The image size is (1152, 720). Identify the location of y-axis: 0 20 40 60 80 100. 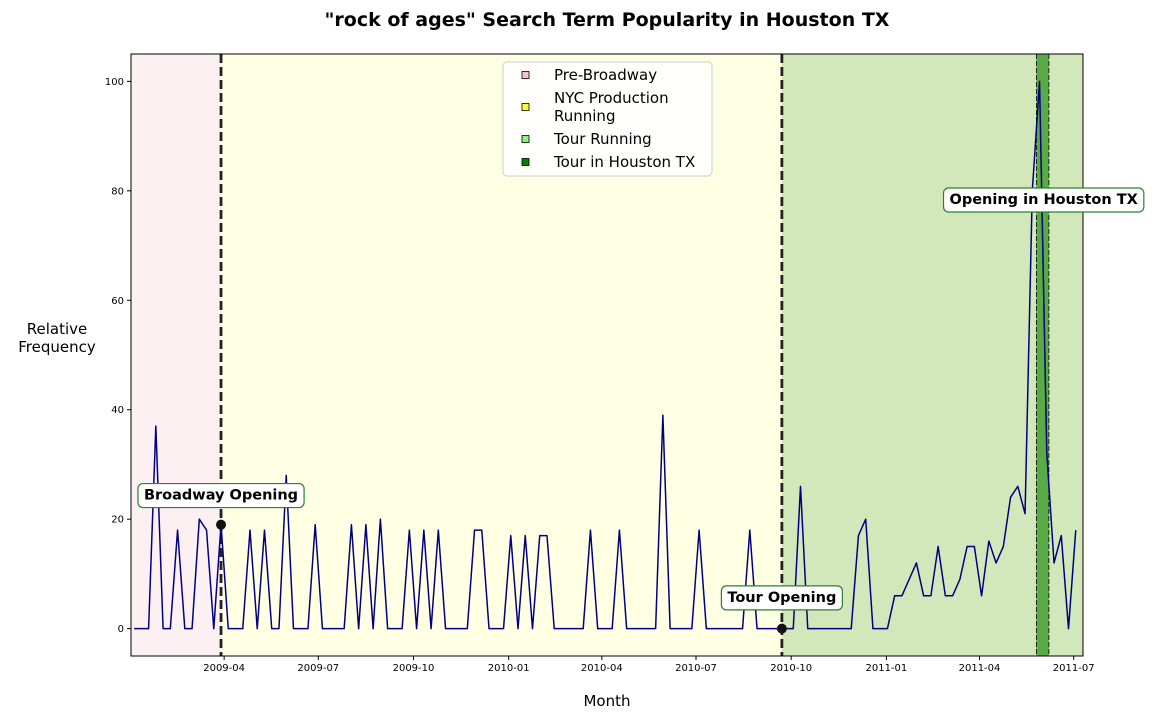
(118, 356).